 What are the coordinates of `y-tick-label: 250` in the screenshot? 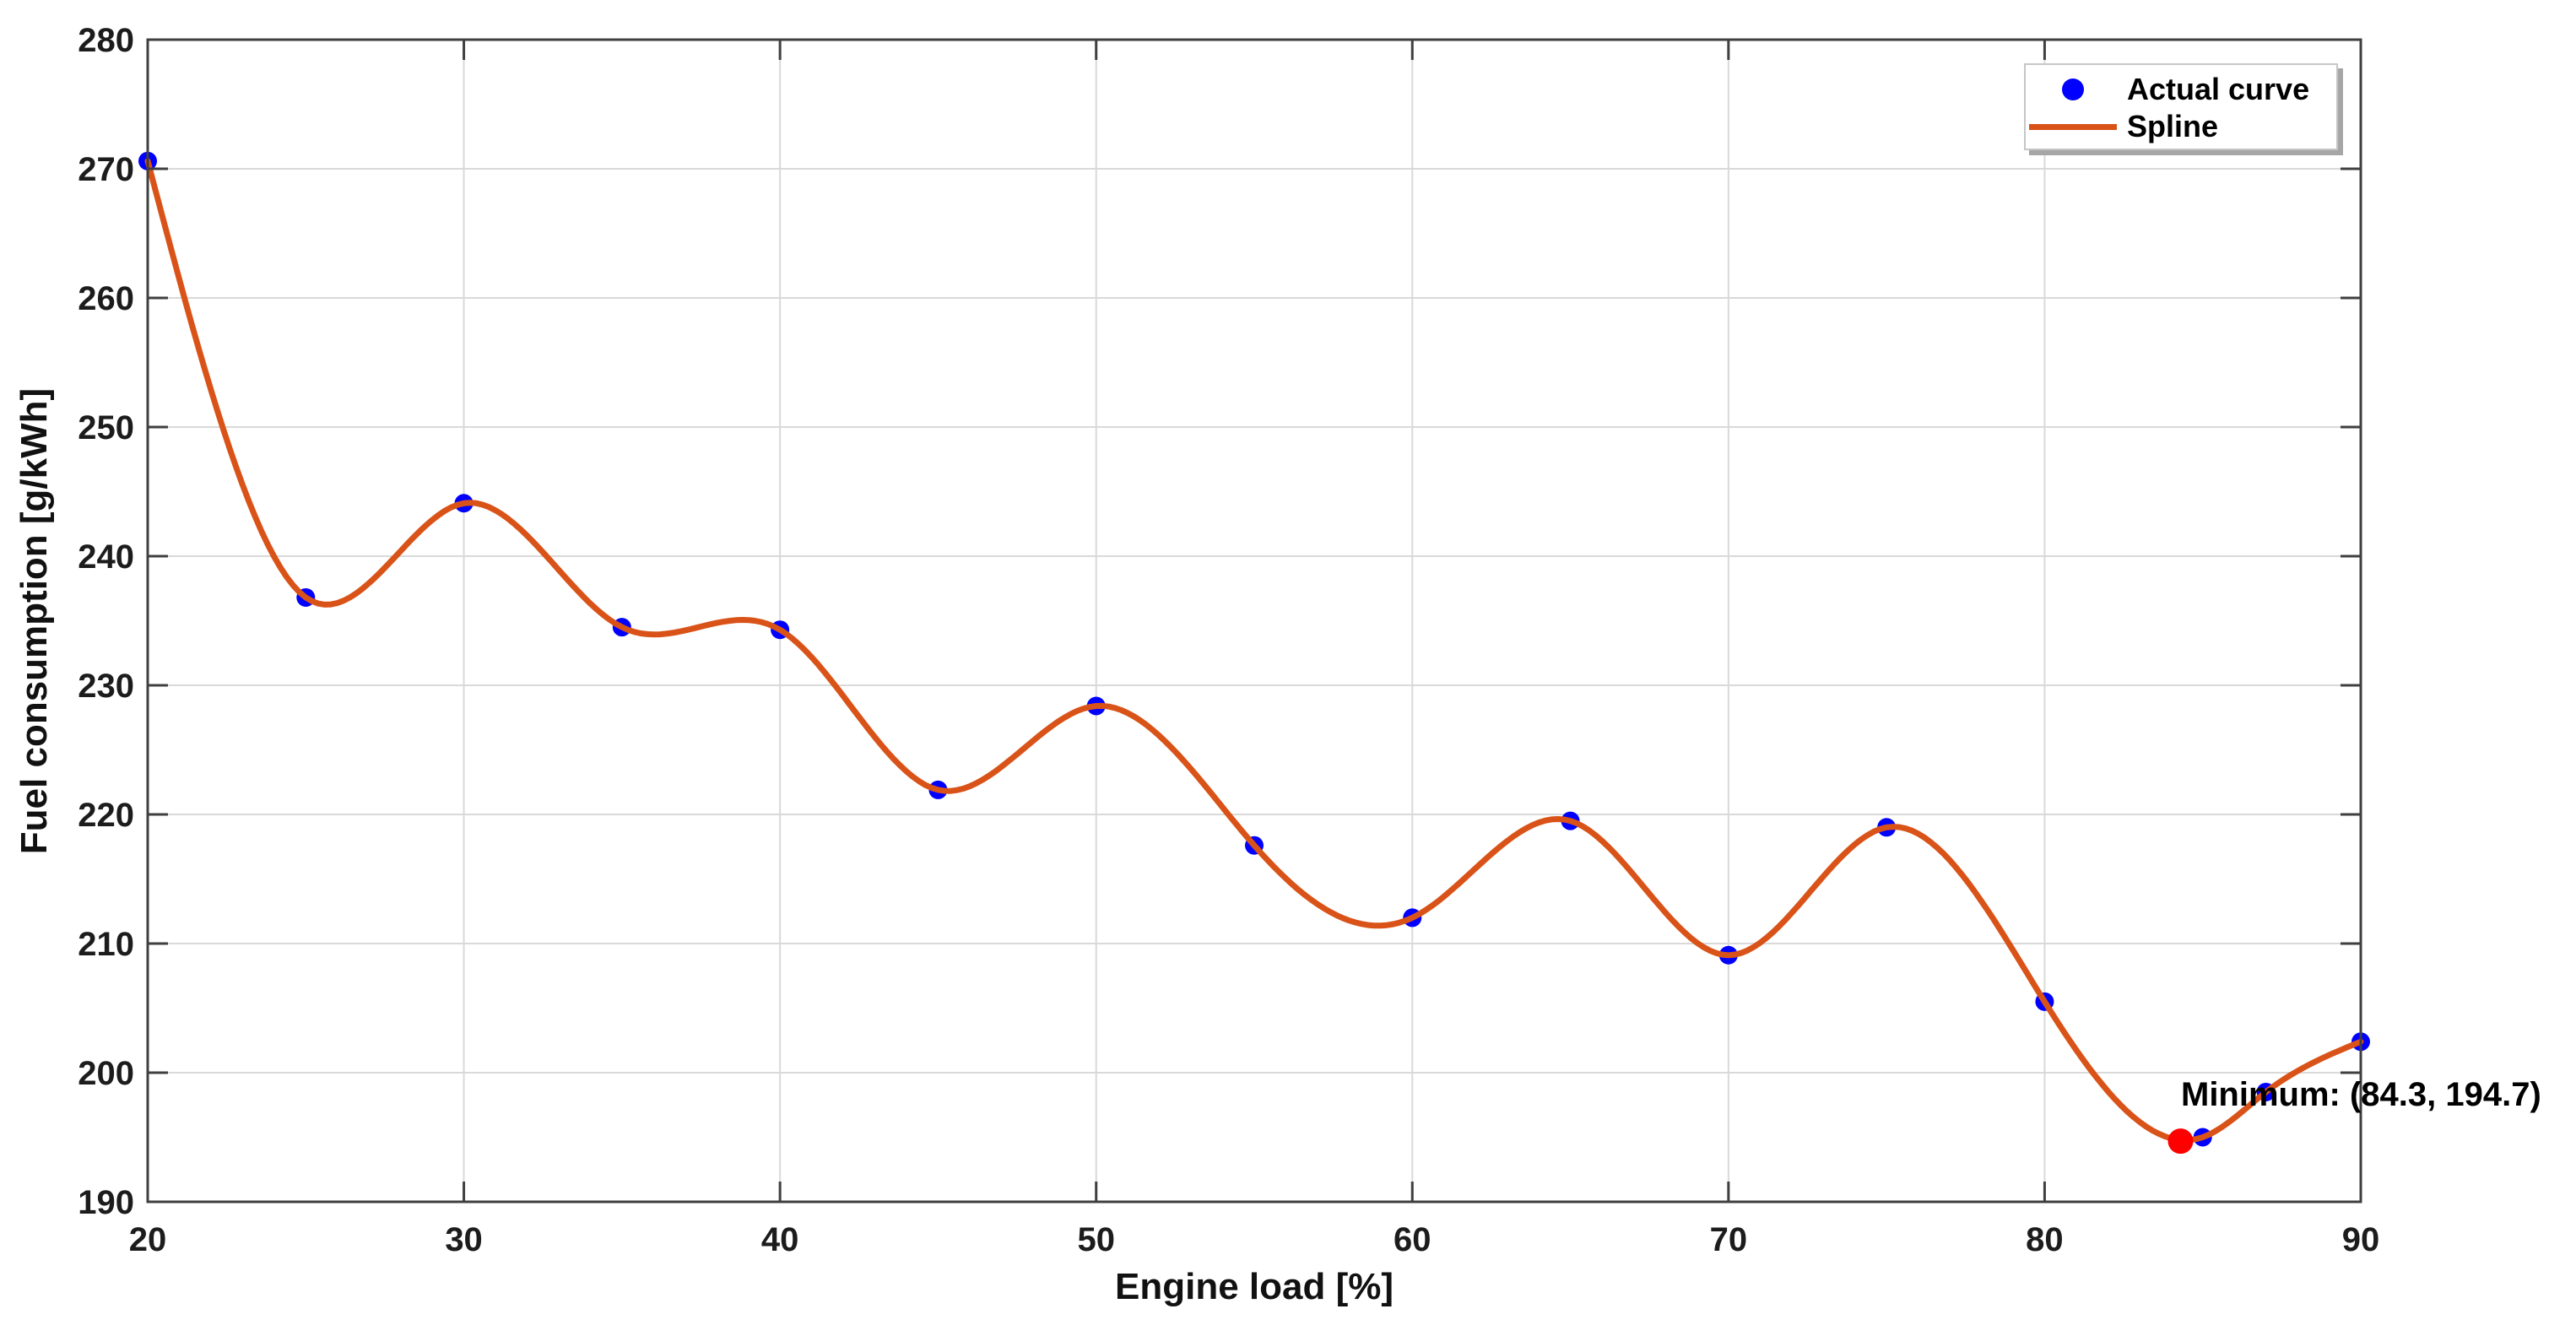 It's located at (106, 427).